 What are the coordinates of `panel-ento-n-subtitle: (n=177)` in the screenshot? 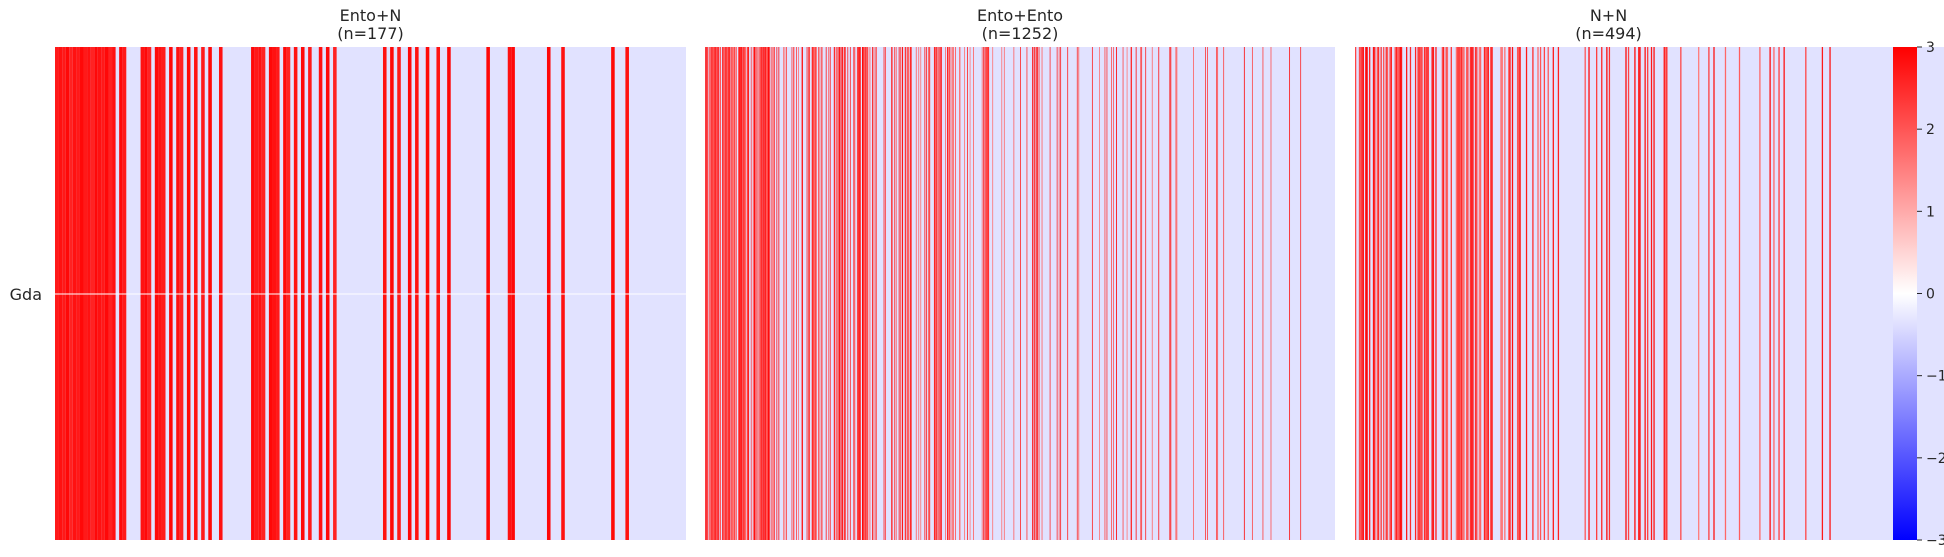 It's located at (370, 33).